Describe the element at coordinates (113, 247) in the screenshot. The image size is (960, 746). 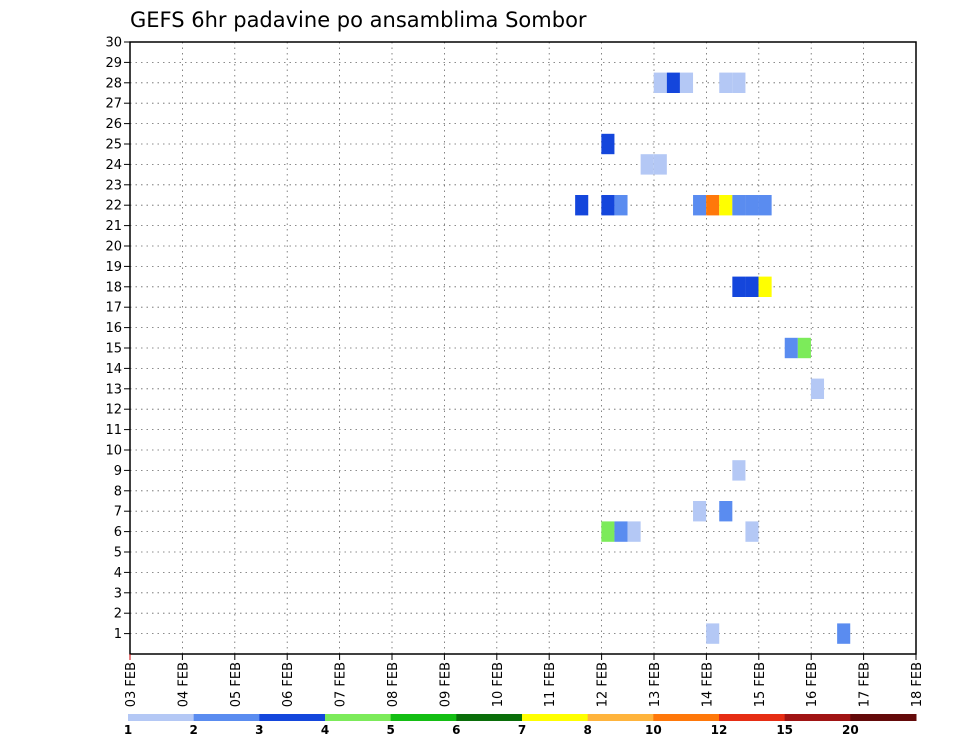
I see `y-tick-label-20: 20` at that location.